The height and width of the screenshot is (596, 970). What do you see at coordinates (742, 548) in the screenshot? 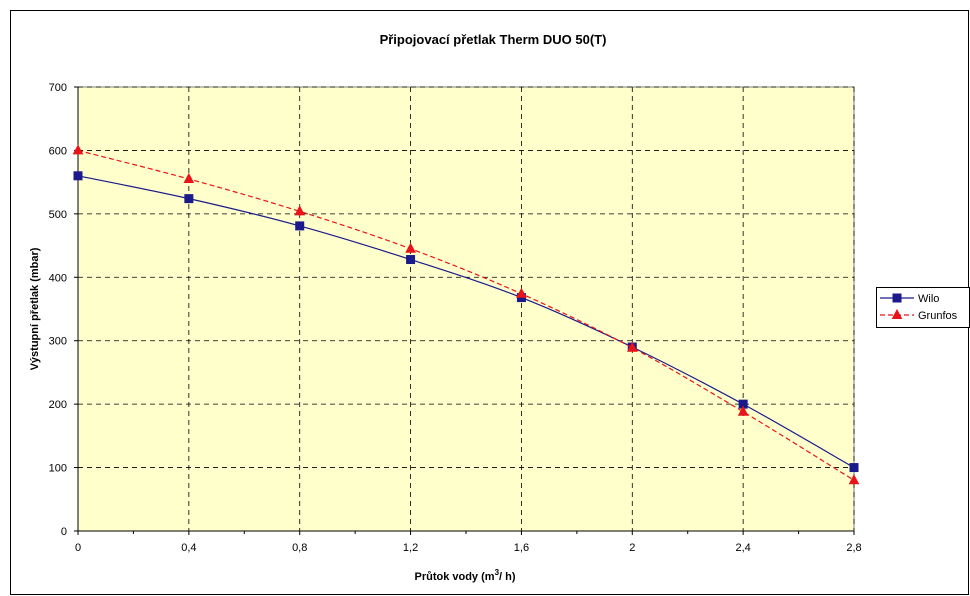
I see `x-tick-label: 2,4` at bounding box center [742, 548].